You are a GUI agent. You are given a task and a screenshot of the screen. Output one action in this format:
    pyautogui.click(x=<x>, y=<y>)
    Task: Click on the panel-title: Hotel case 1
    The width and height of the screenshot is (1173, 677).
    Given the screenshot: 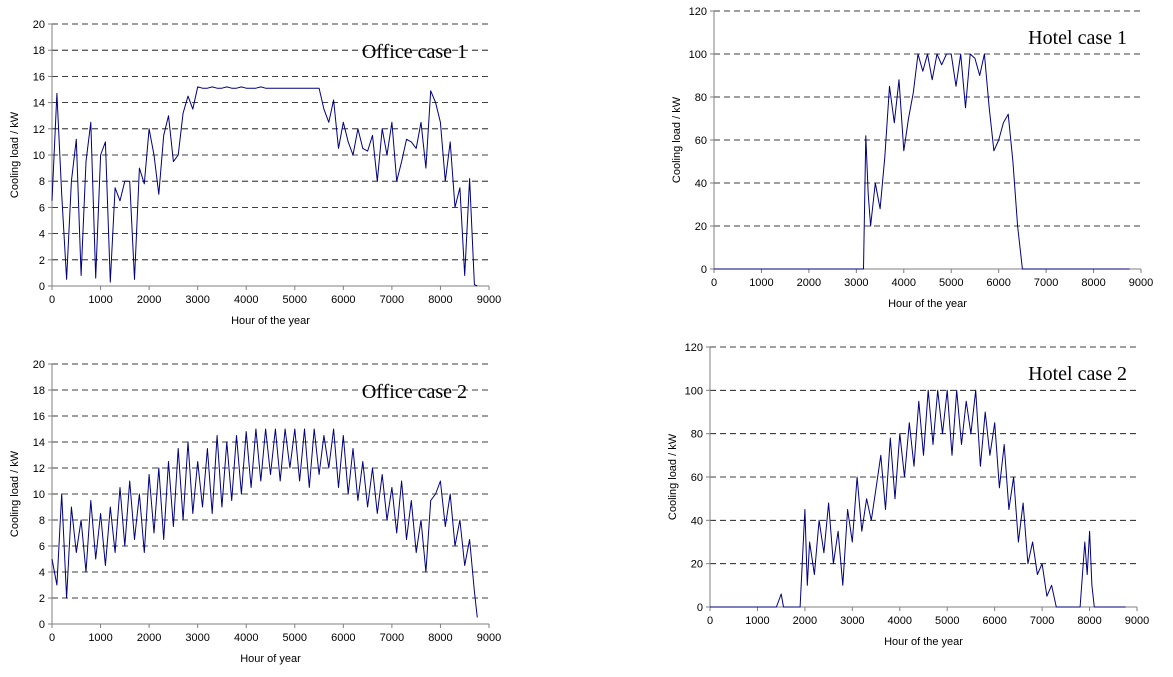 What is the action you would take?
    pyautogui.click(x=1077, y=38)
    